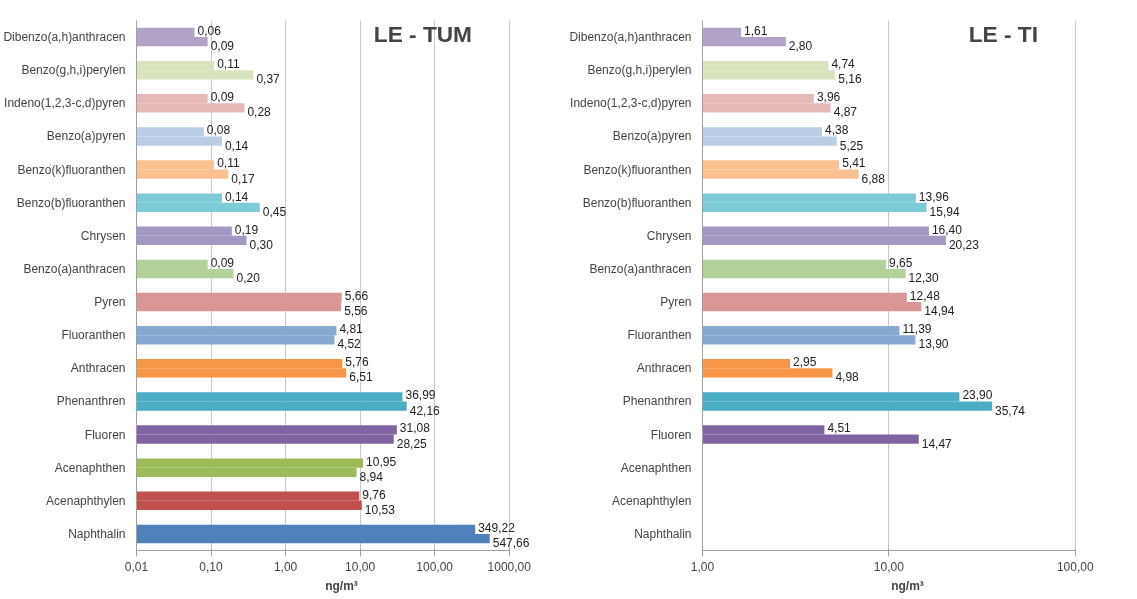 The height and width of the screenshot is (599, 1137). I want to click on data-label: 42,16, so click(425, 410).